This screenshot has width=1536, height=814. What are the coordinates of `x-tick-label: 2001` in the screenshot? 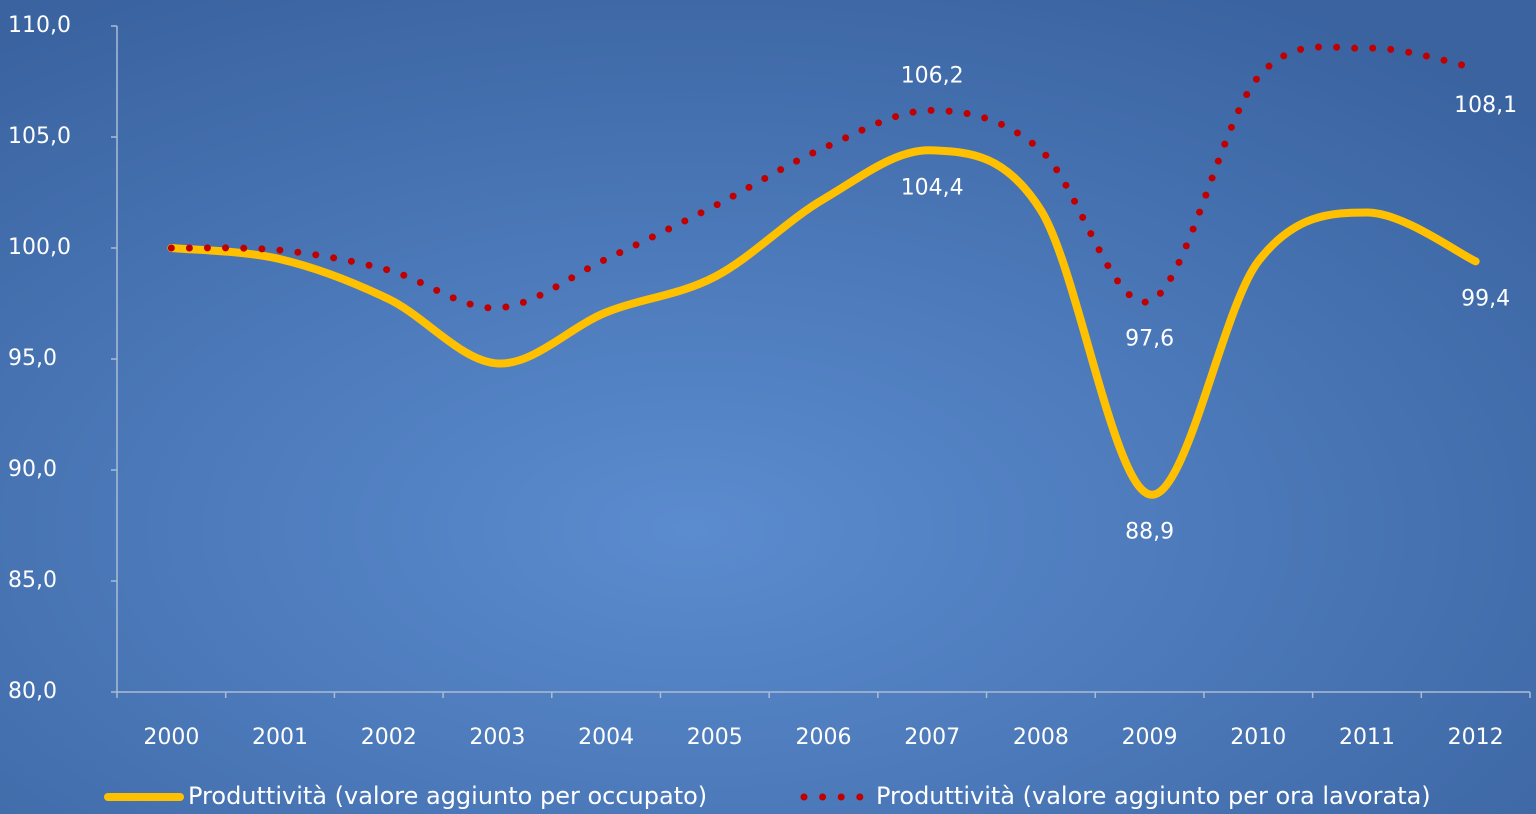 It's located at (280, 737).